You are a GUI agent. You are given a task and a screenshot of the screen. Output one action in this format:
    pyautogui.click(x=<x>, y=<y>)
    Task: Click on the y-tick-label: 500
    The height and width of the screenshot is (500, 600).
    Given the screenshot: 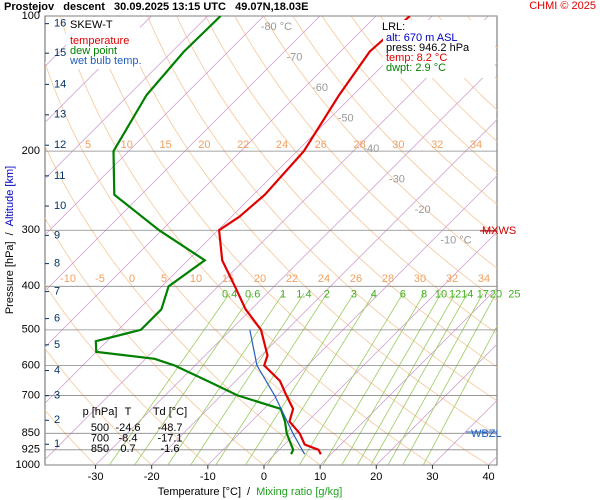 What is the action you would take?
    pyautogui.click(x=31, y=330)
    